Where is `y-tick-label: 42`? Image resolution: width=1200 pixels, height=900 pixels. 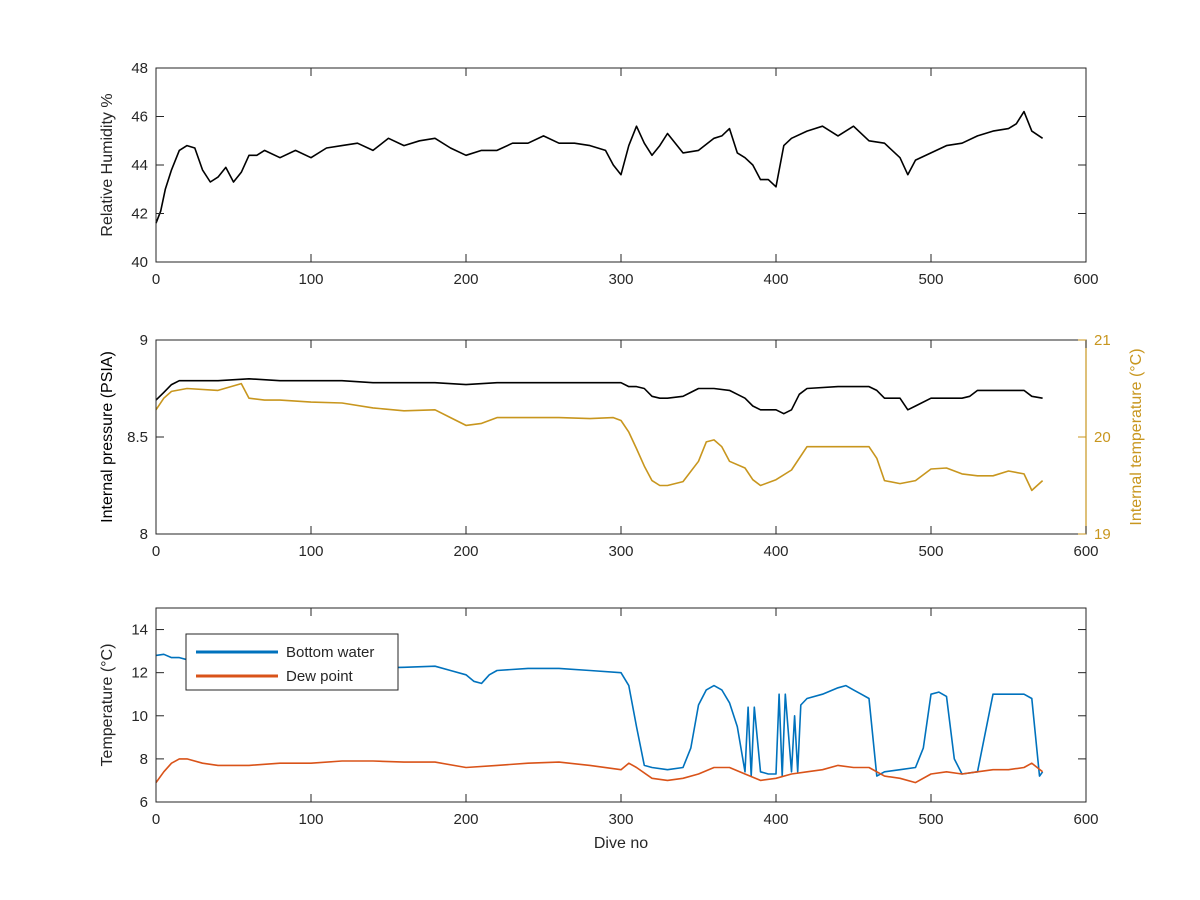 y-tick-label: 42 is located at coordinates (139, 214).